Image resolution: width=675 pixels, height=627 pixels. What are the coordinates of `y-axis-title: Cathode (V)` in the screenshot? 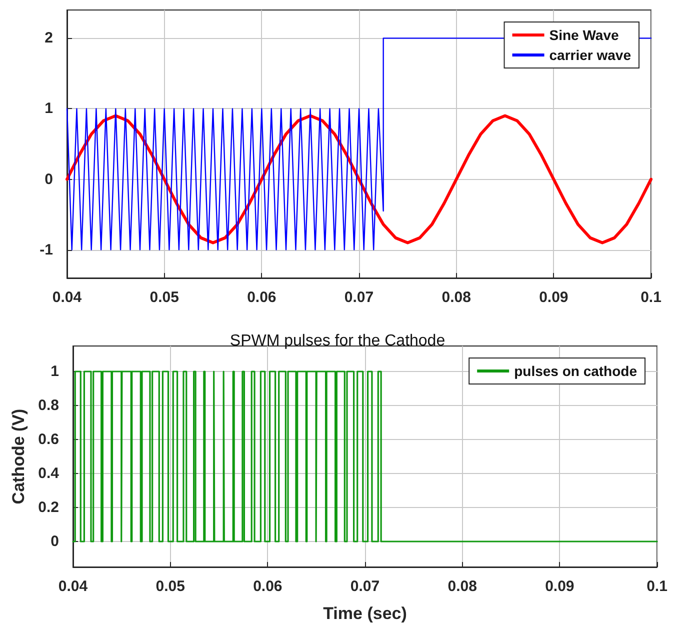 It's located at (18, 456).